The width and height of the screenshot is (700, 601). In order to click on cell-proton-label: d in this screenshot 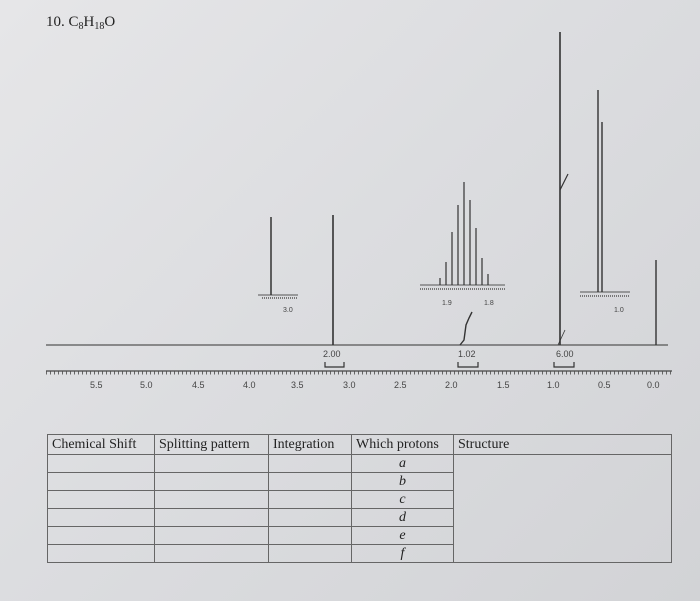, I will do `click(402, 517)`.